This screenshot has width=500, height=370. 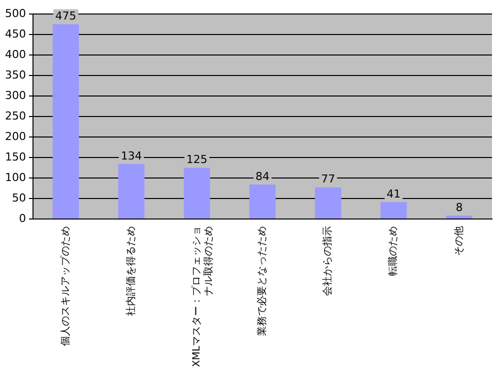 I want to click on x-tick-label: 会社からの指示, so click(x=328, y=261).